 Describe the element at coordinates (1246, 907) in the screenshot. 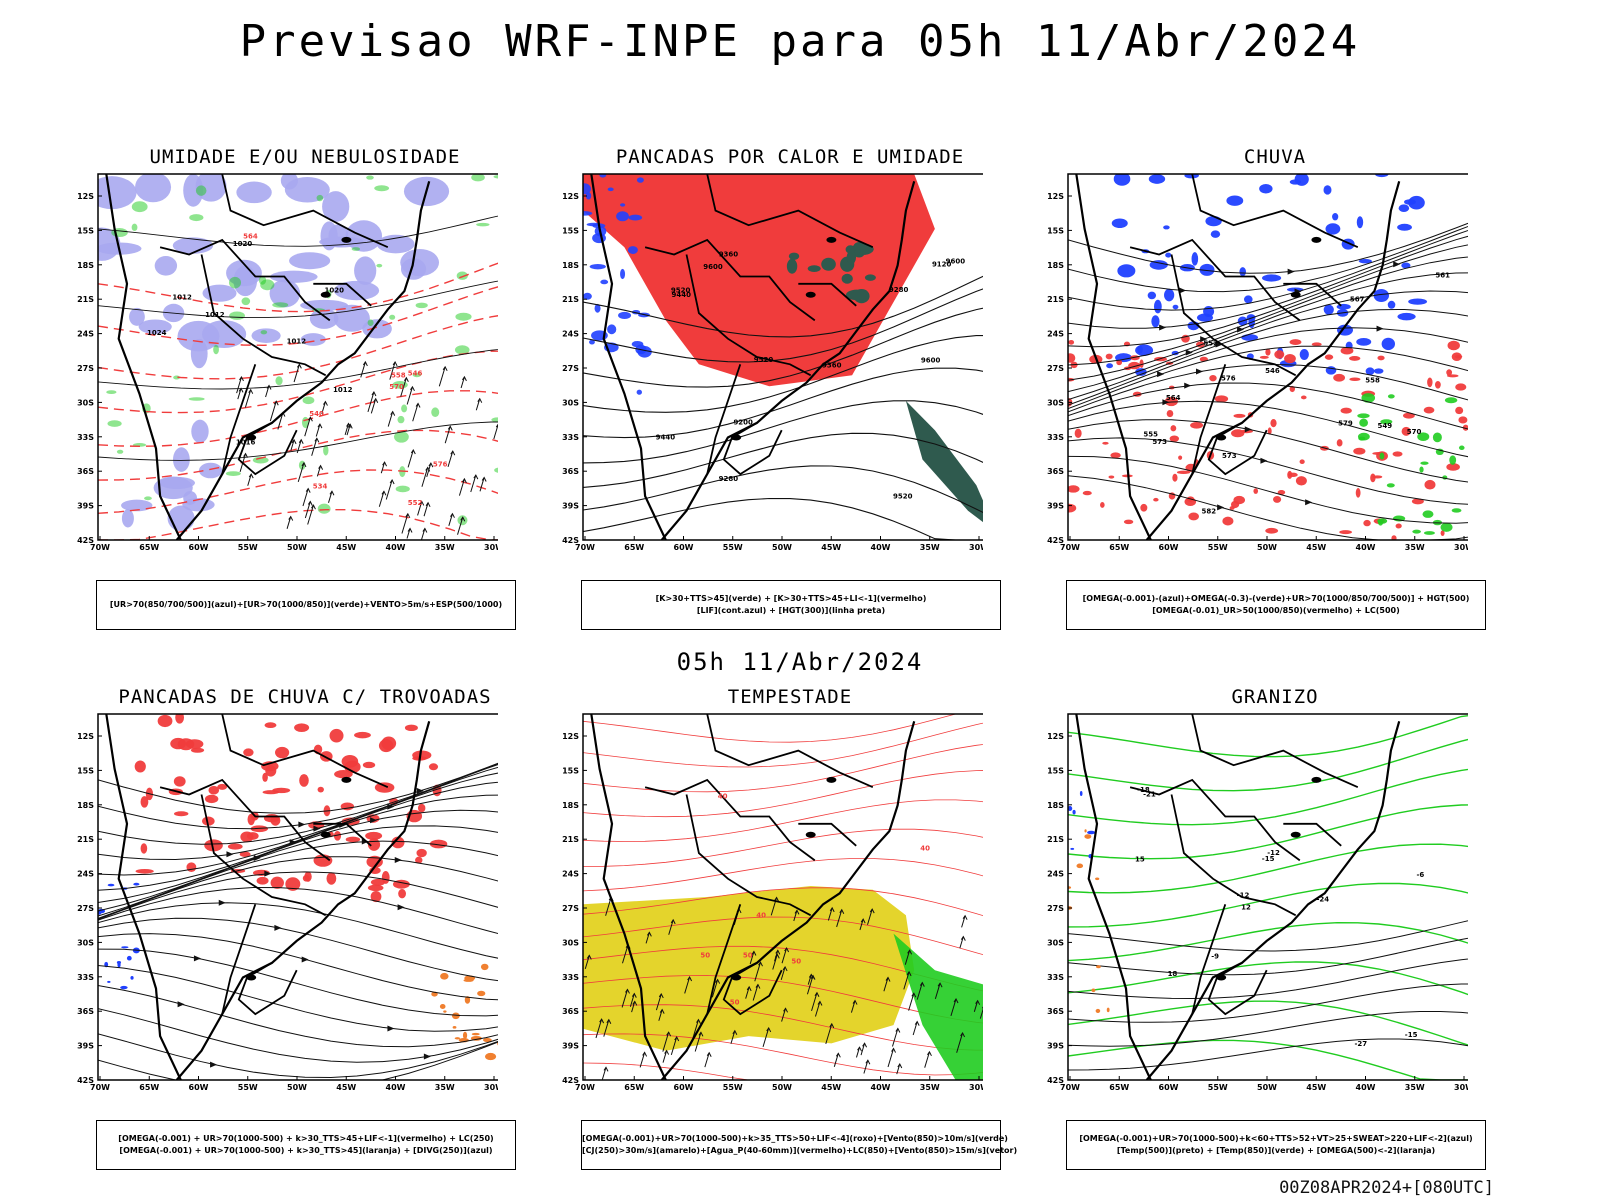

I see `contour-label: 12` at that location.